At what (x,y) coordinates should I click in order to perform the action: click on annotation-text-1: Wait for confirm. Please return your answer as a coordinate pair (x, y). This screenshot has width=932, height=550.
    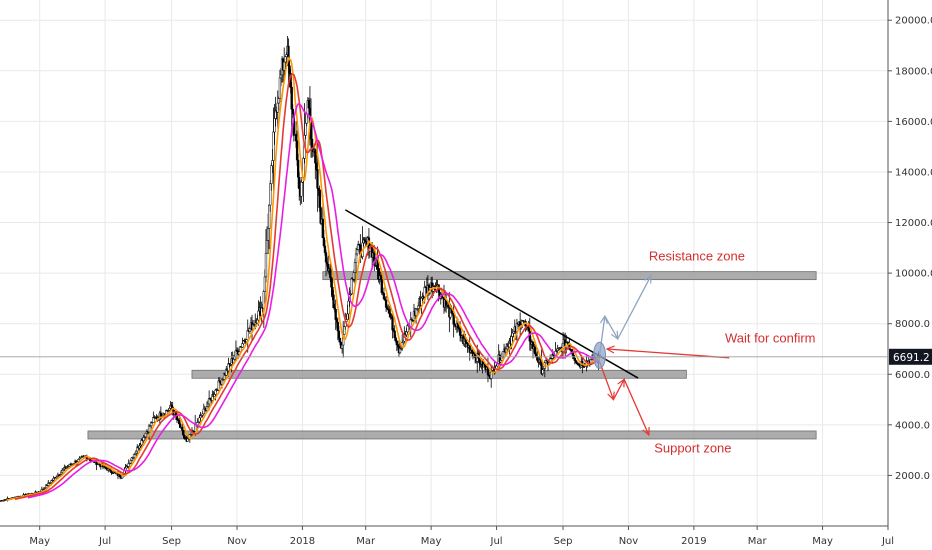
    Looking at the image, I should click on (770, 338).